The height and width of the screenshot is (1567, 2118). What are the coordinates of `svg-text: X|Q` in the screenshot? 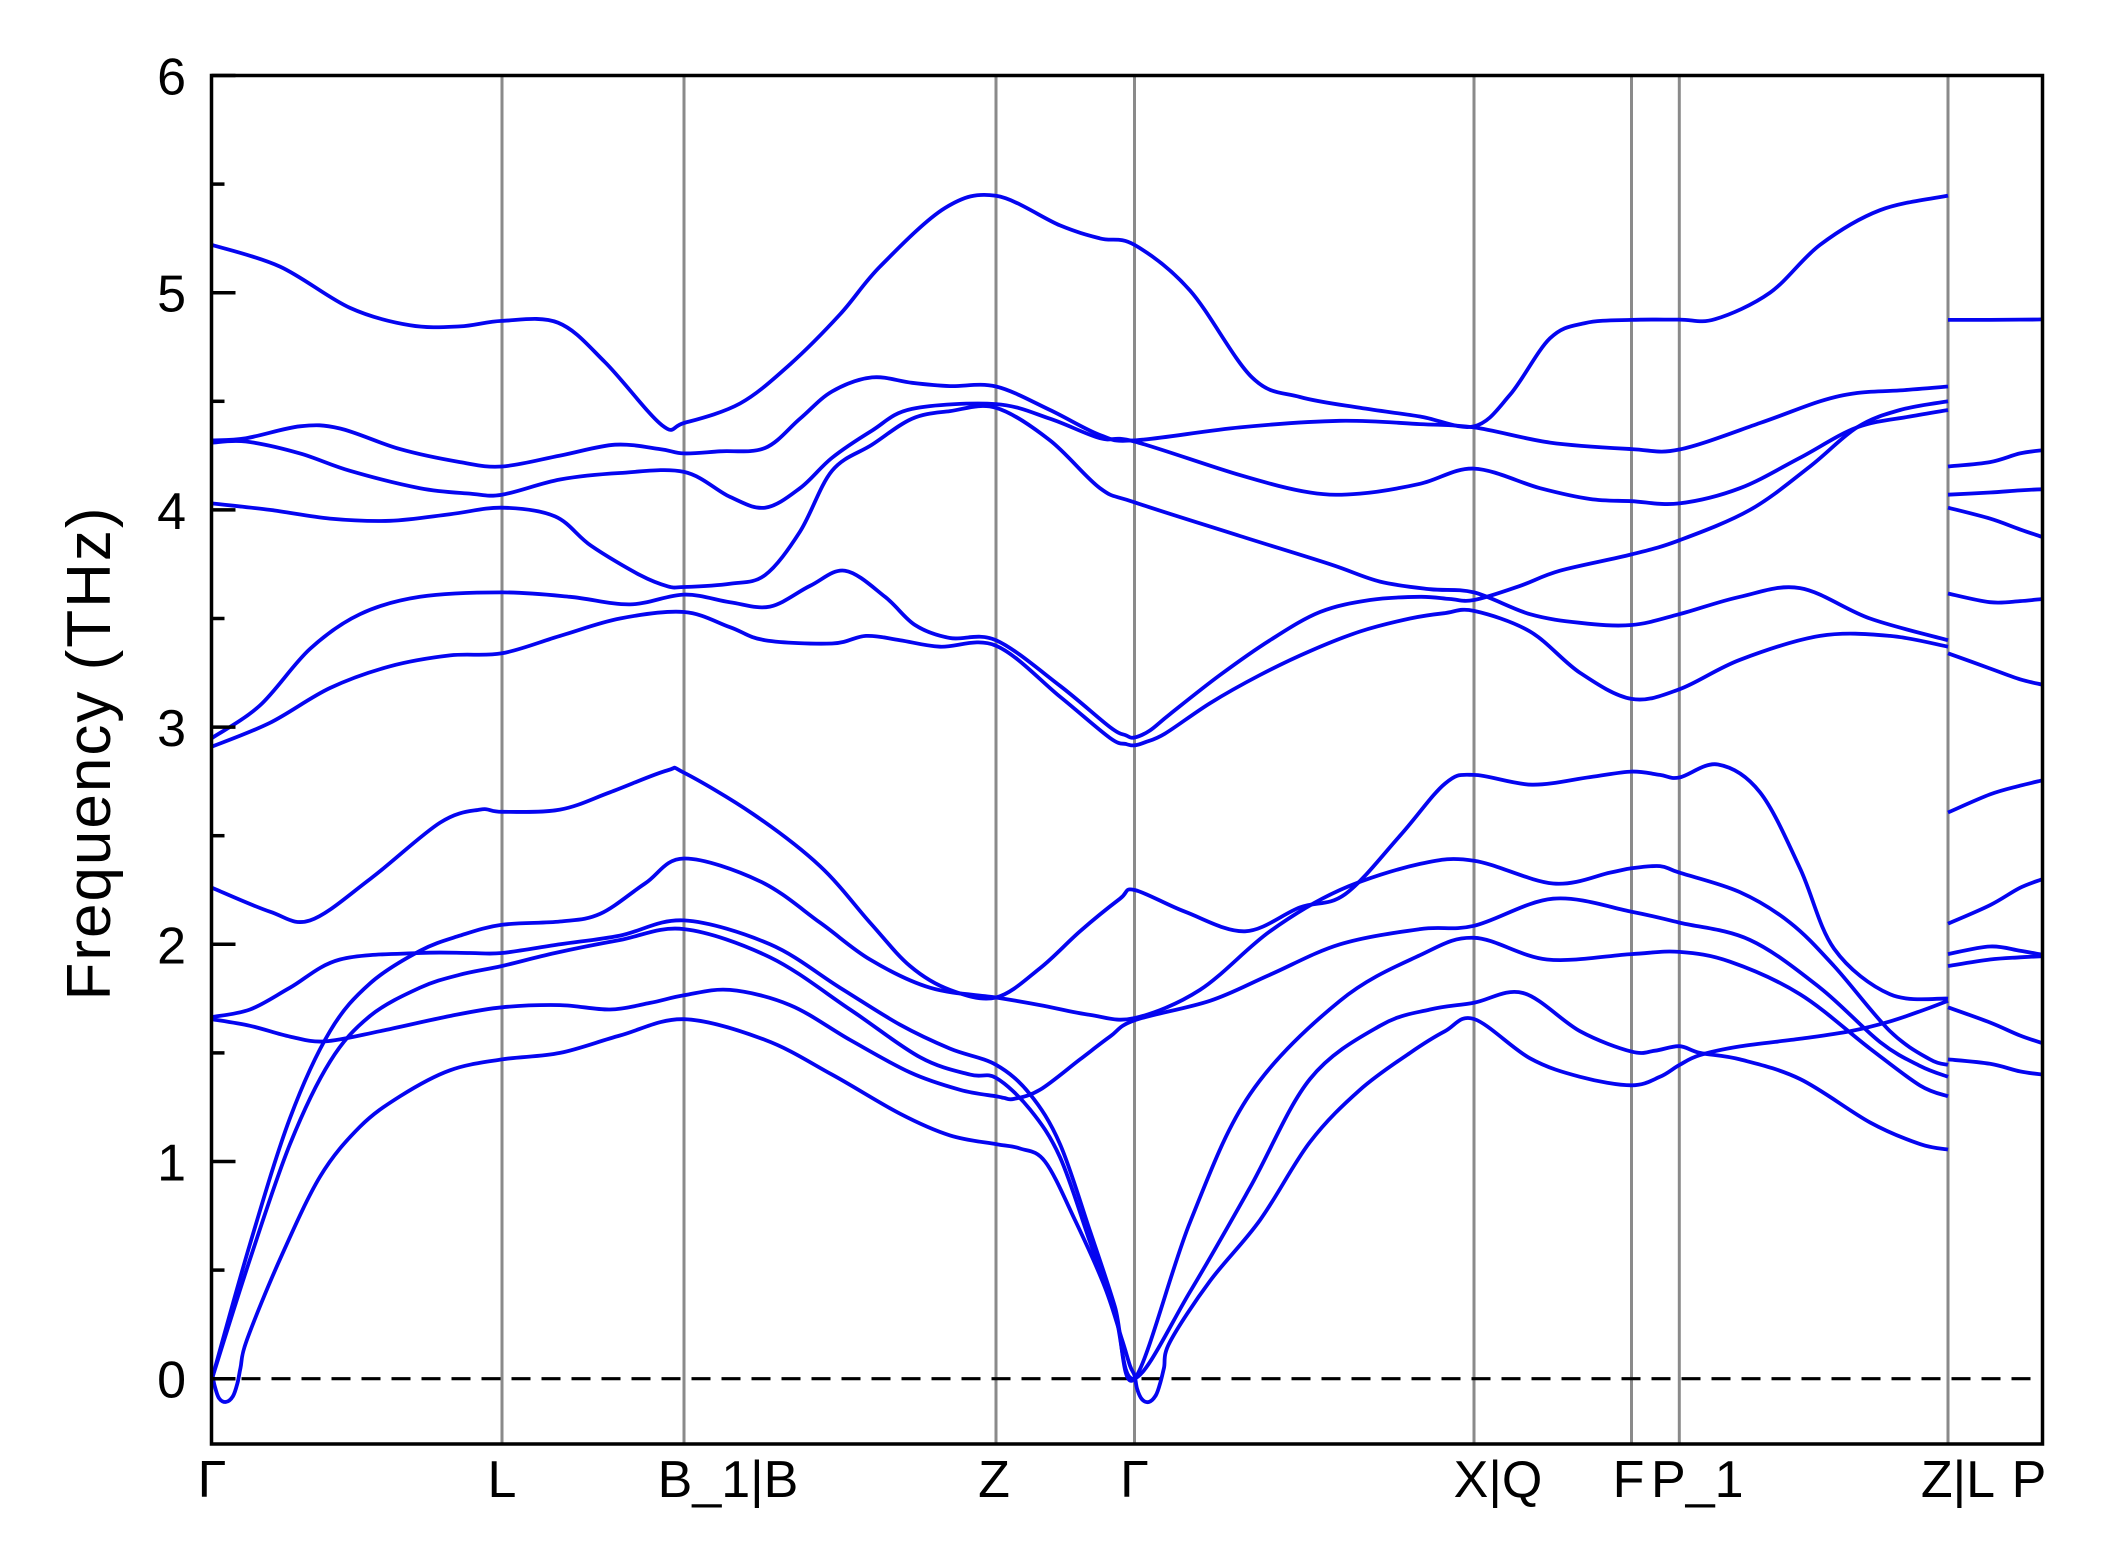 It's located at (1498, 1480).